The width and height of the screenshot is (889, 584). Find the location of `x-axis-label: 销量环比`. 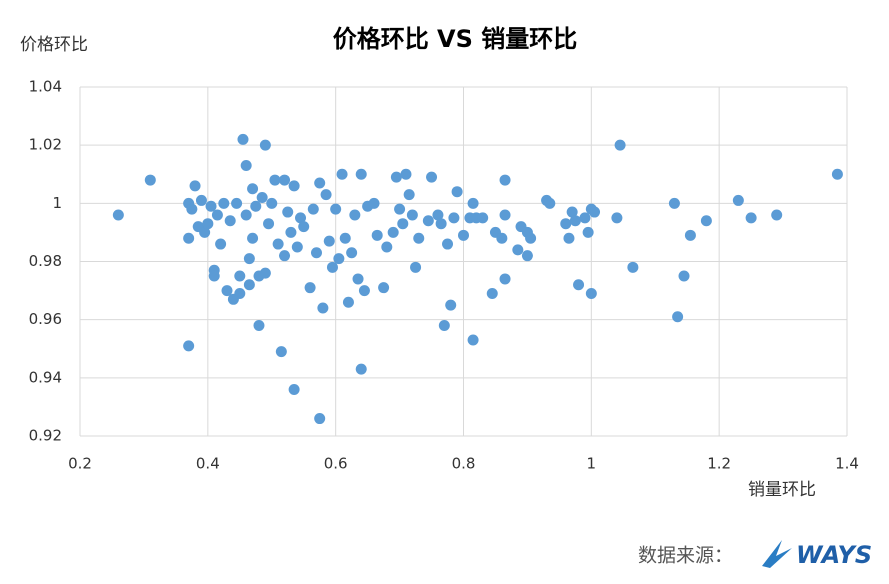

x-axis-label: 销量环比 is located at coordinates (782, 490).